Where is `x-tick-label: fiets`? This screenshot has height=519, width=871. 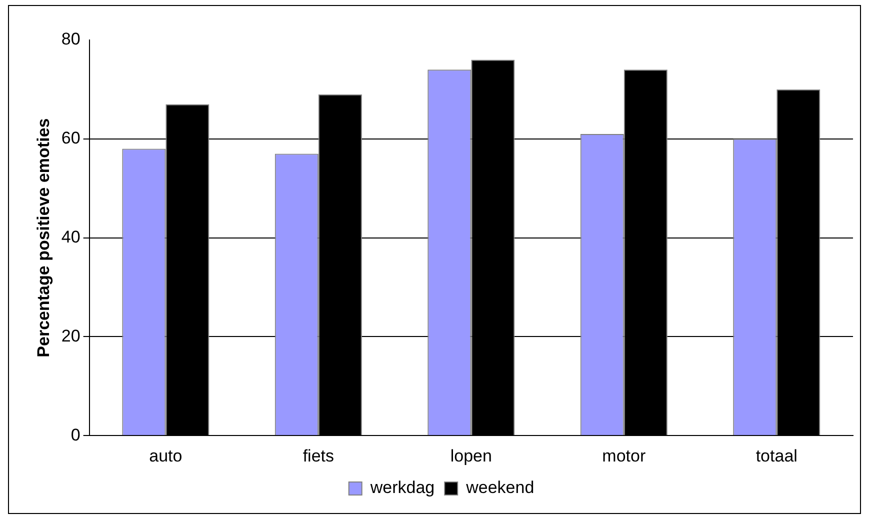 x-tick-label: fiets is located at coordinates (318, 456).